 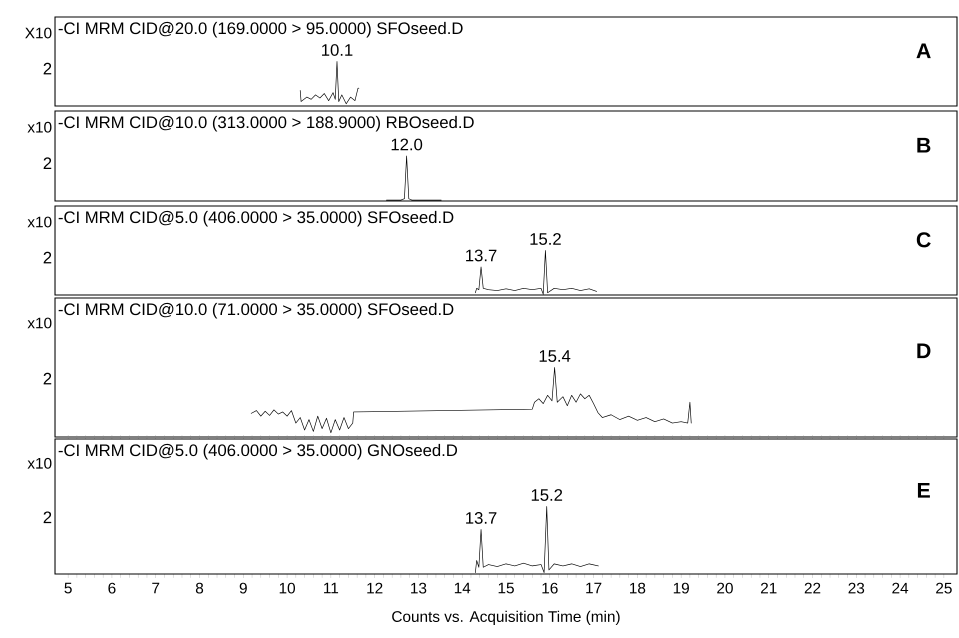 I want to click on x-tick-label: 25, so click(x=944, y=588).